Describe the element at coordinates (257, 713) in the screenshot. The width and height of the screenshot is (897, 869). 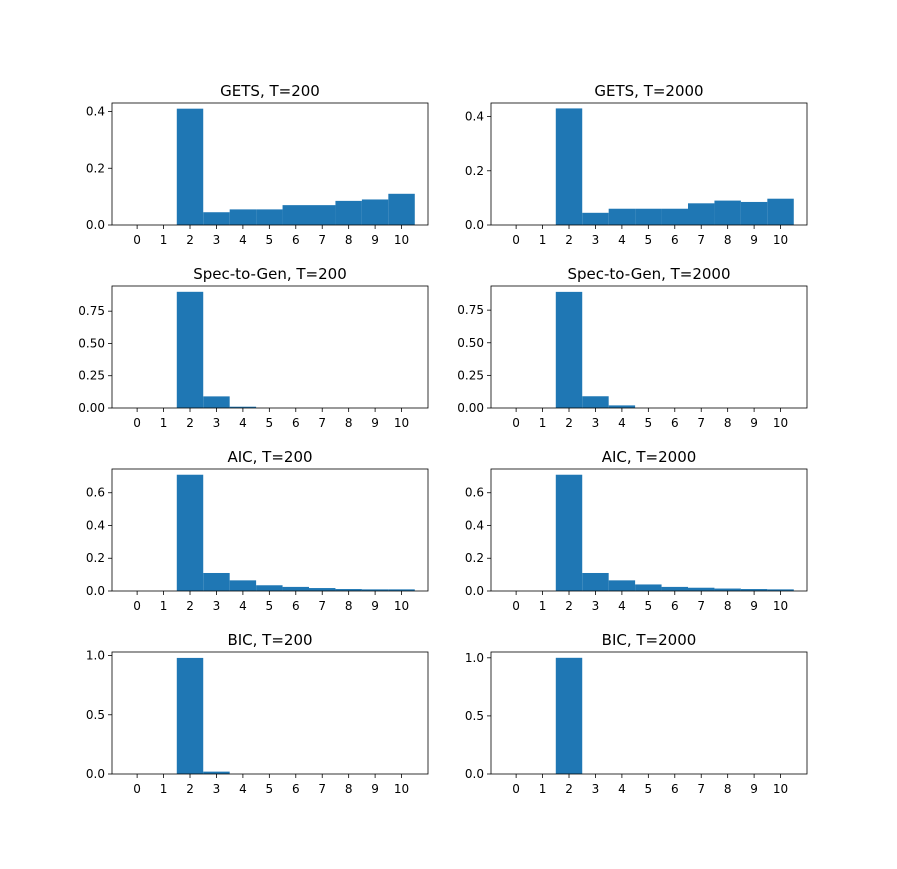
I see `subplot-6: BIC, T=200 0.0 0.5 1.0 0 1 2 3 4 5 6 7 8 9 10` at that location.